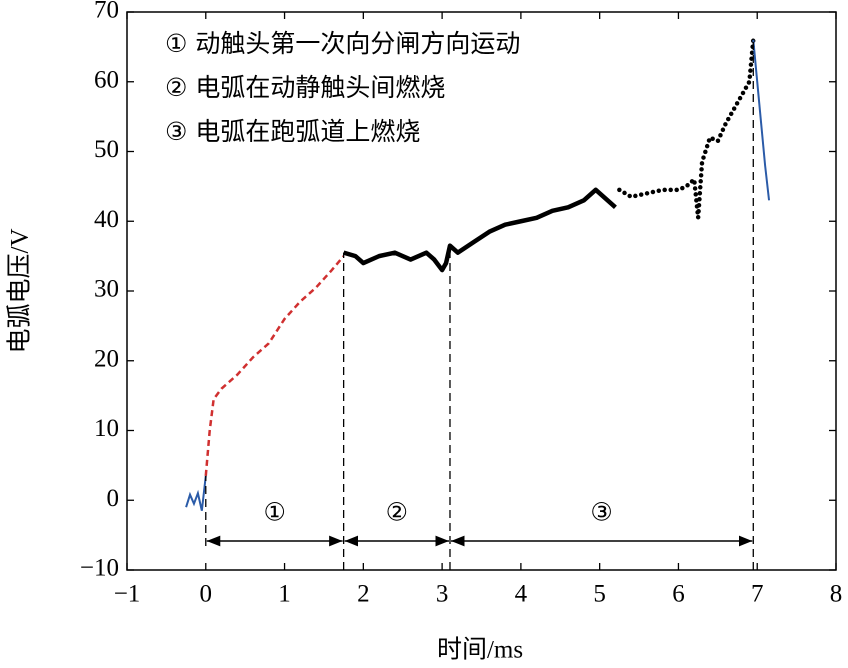 This screenshot has height=668, width=848. I want to click on phase-label: ②, so click(397, 513).